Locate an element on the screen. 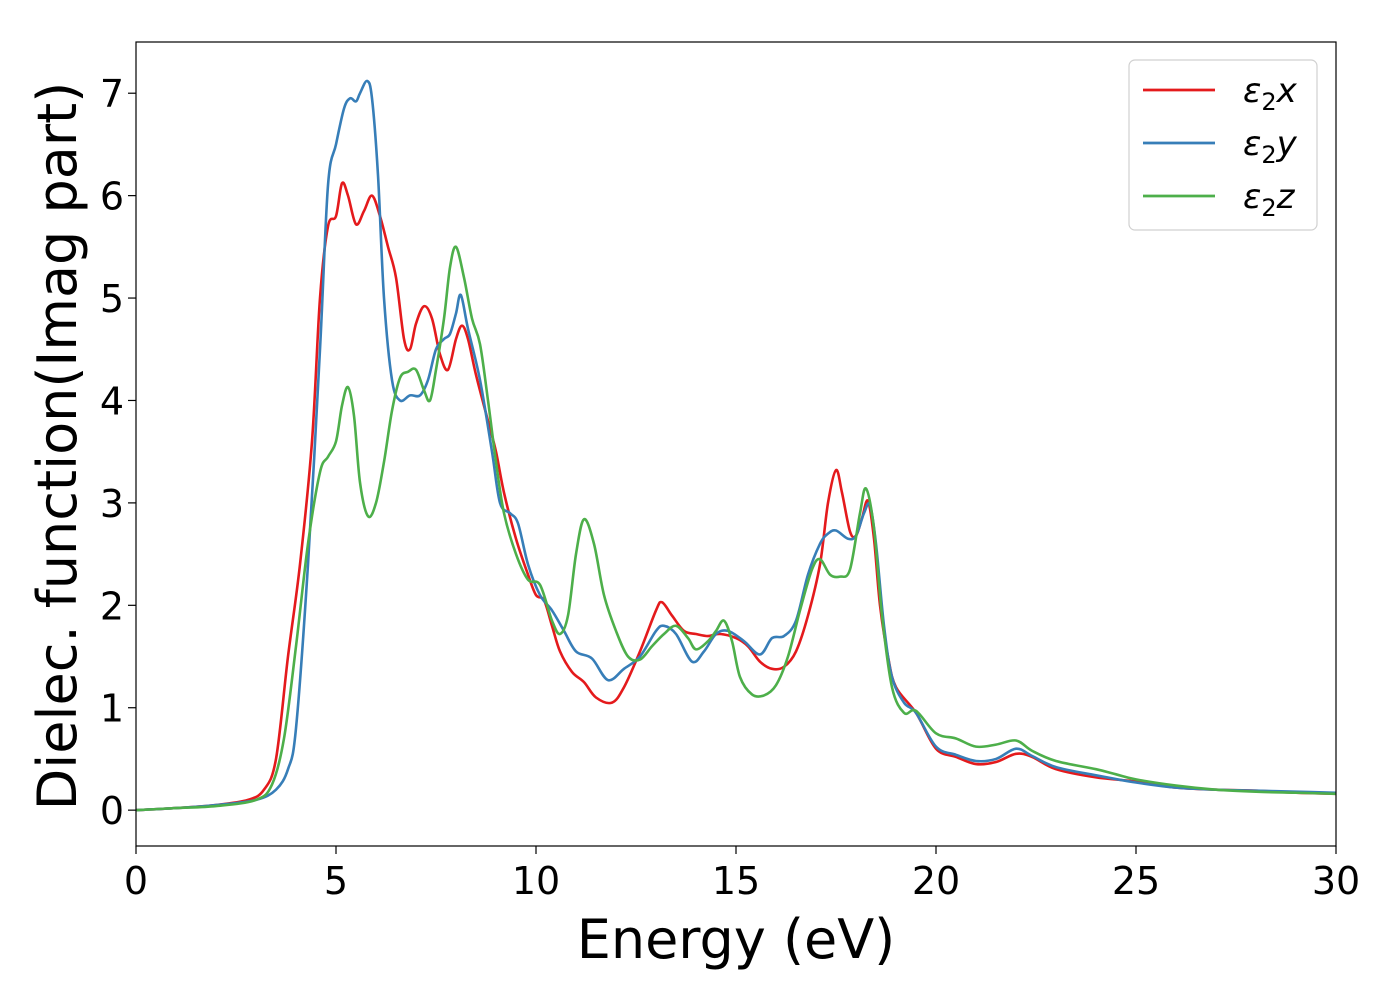 The height and width of the screenshot is (1000, 1400). y-axis-ticks: 0 1 2 3 4 5 6 7 is located at coordinates (118, 452).